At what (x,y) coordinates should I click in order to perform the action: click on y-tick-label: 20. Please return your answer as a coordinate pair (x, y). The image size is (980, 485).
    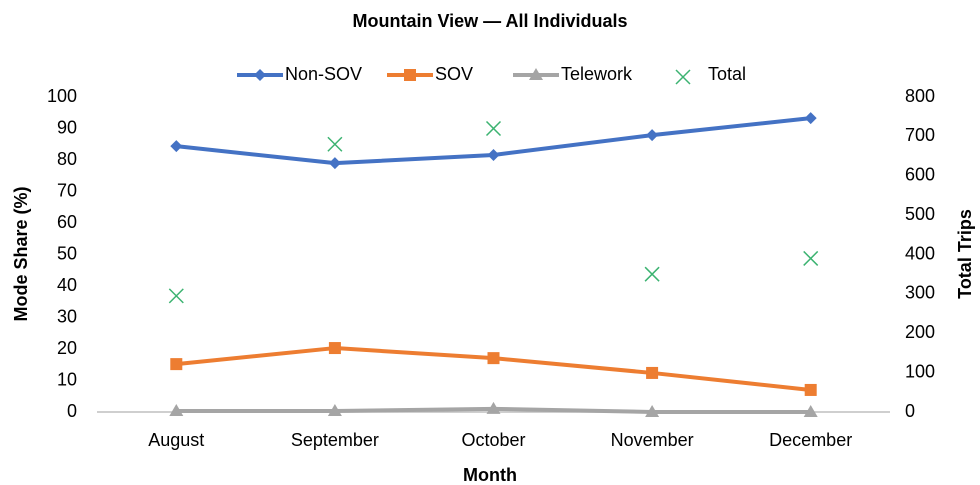
    Looking at the image, I should click on (67, 348).